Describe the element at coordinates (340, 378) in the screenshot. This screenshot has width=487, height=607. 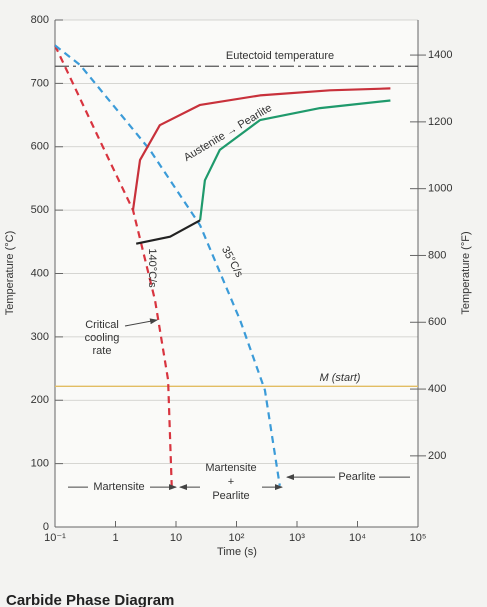
I see `reference-label: M (start)` at that location.